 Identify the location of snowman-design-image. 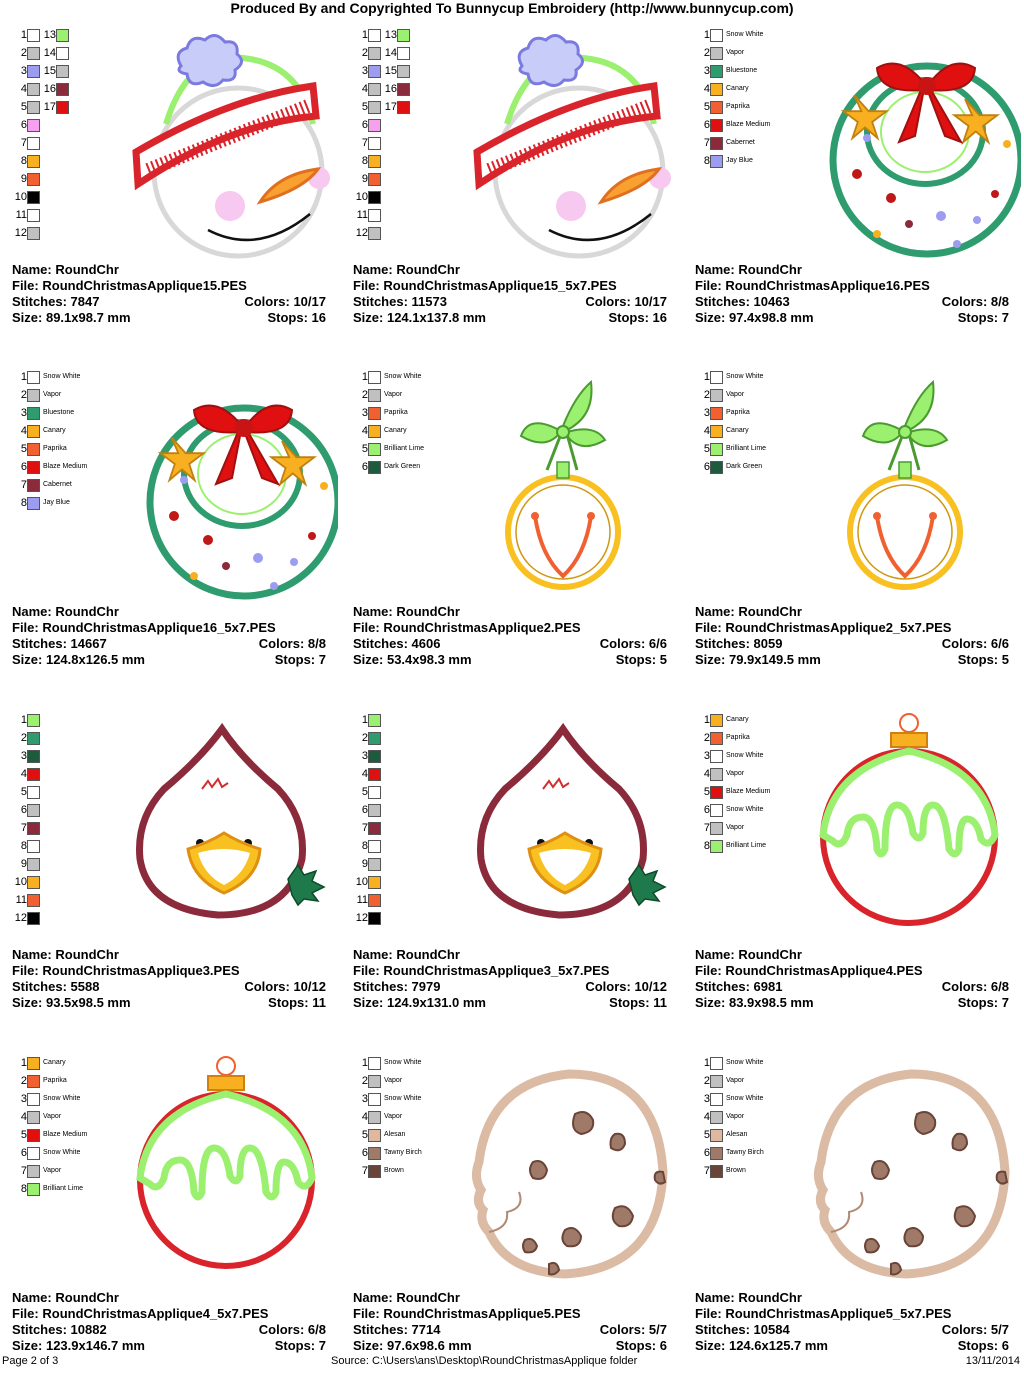
(572, 146).